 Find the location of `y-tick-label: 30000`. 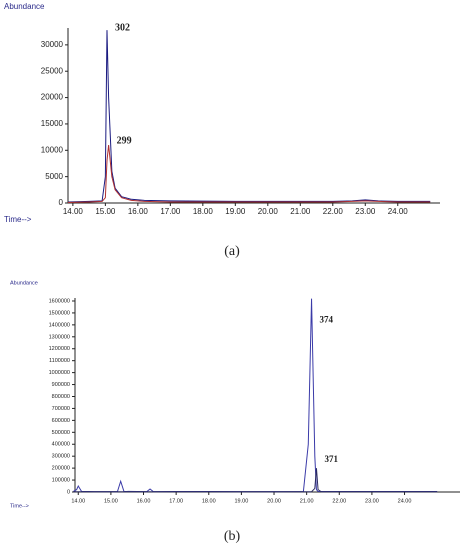

y-tick-label: 30000 is located at coordinates (52, 44).